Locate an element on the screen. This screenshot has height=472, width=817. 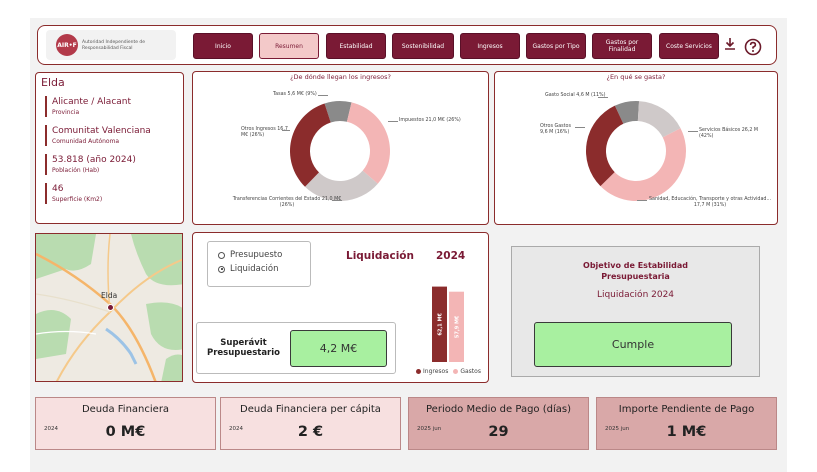
income-label-impuestos: Impuestos 21,0 M€ (26%) is located at coordinates (430, 120).